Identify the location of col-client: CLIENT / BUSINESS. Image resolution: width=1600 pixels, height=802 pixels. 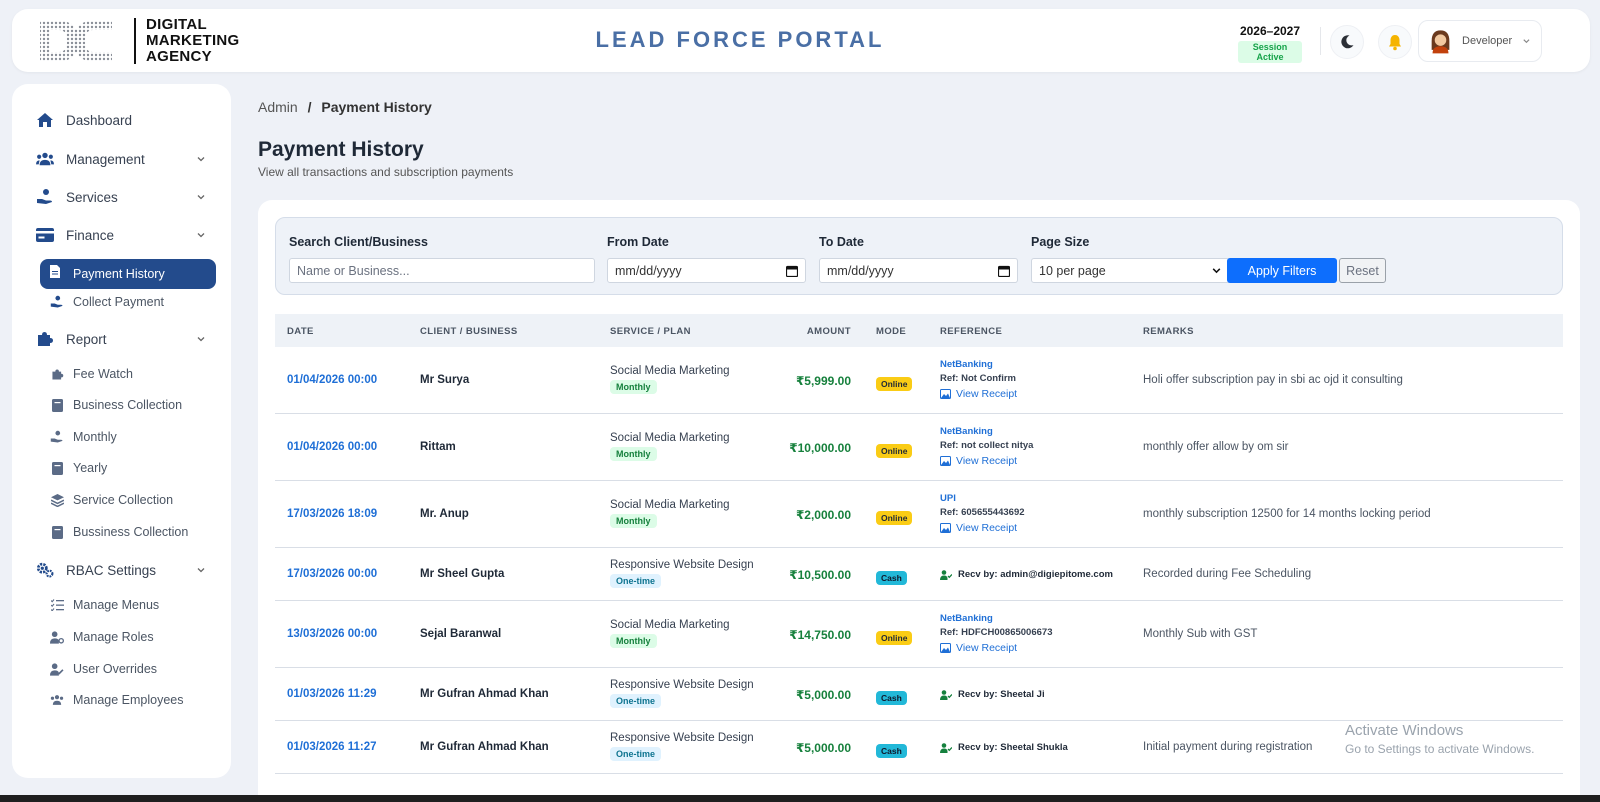
(469, 331).